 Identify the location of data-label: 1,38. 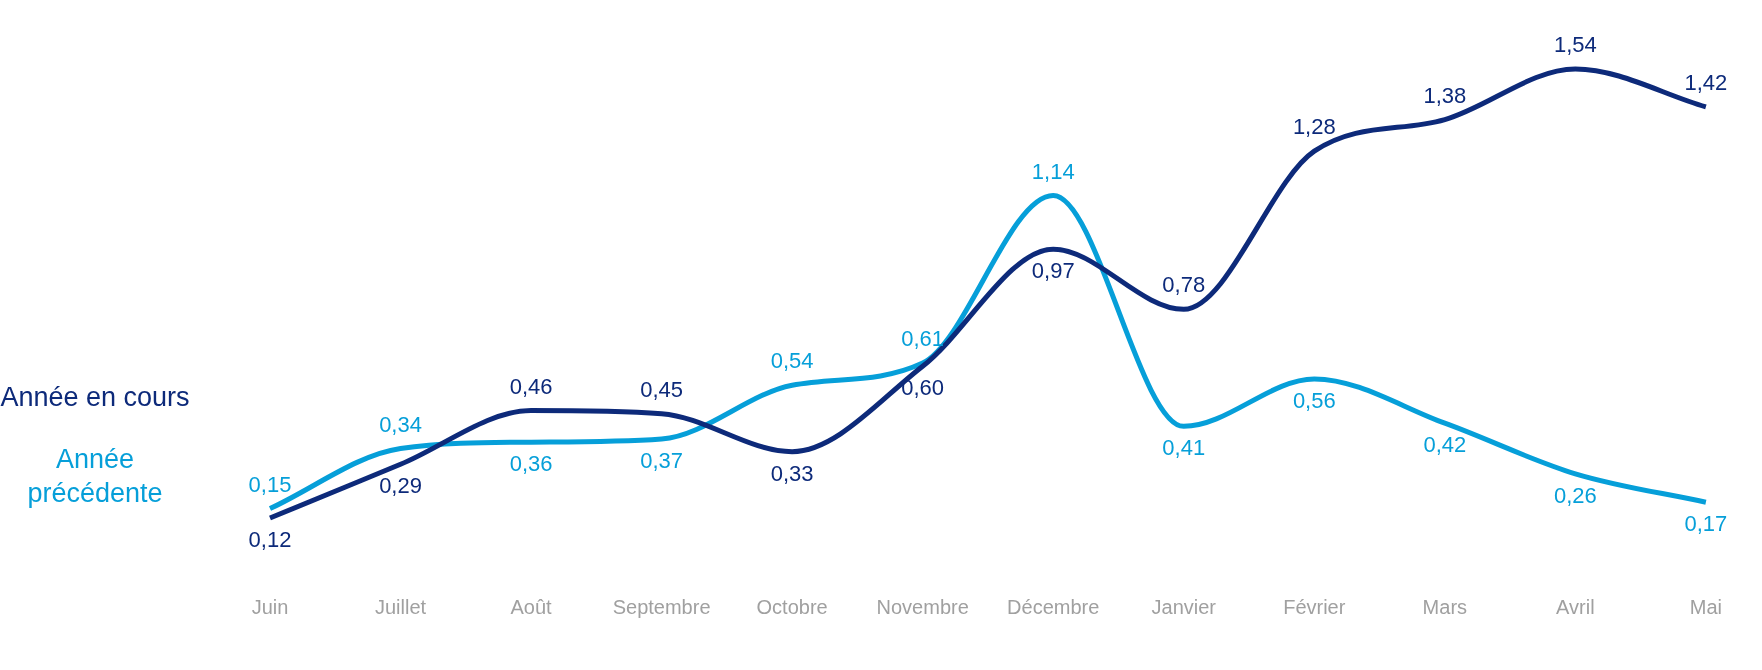
(1445, 95).